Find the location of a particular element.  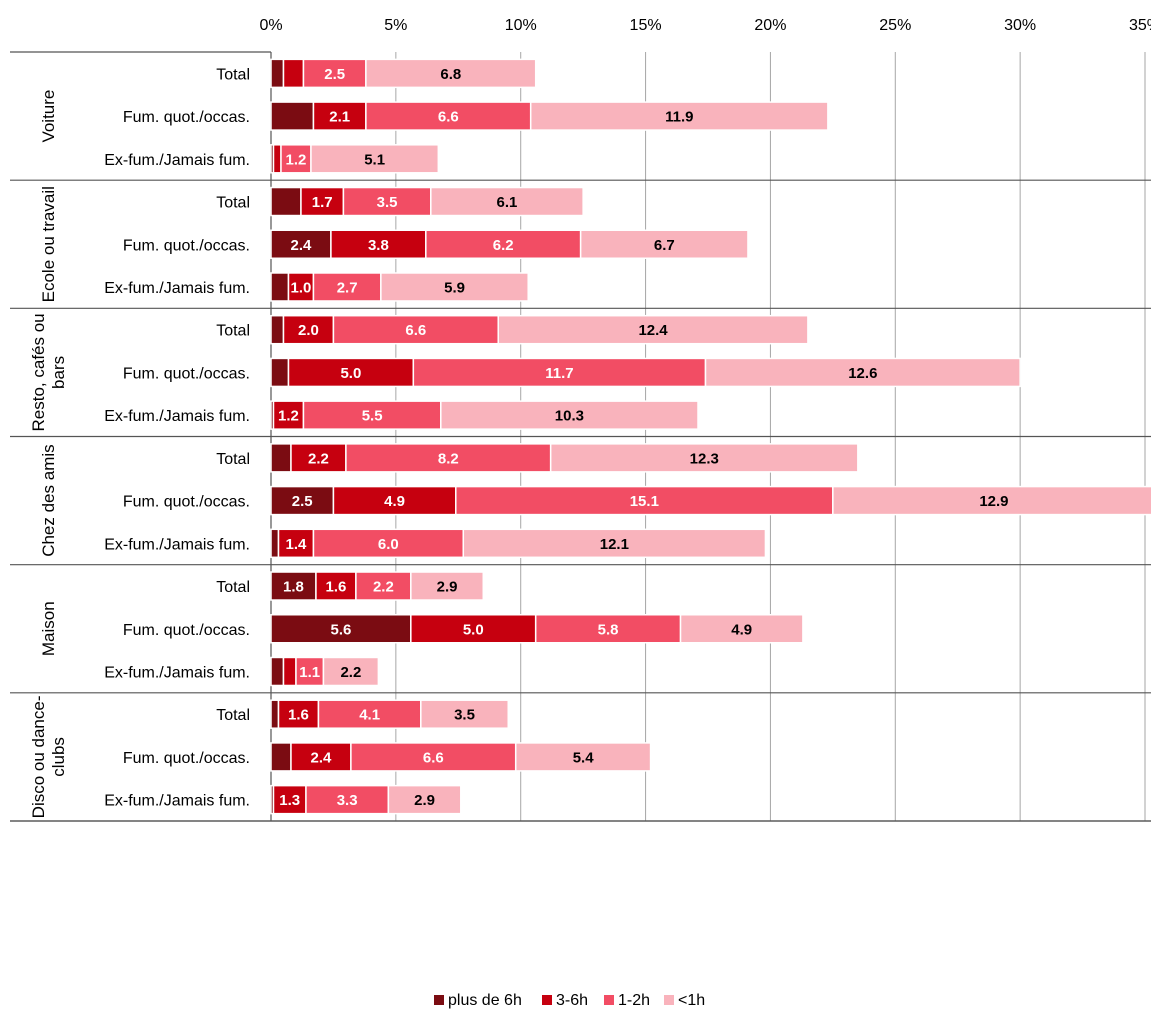

bar-value-label: 5.6 is located at coordinates (340, 629).